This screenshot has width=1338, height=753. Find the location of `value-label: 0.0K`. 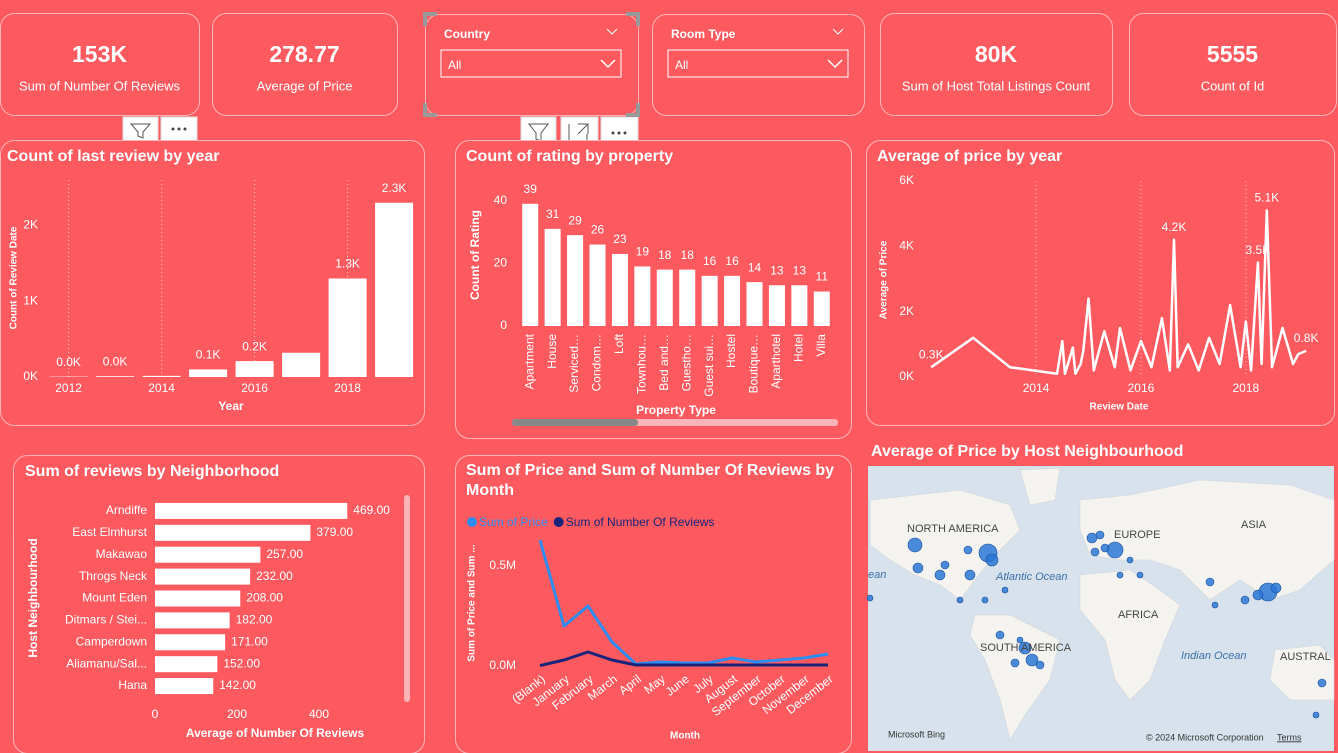

value-label: 0.0K is located at coordinates (68, 362).